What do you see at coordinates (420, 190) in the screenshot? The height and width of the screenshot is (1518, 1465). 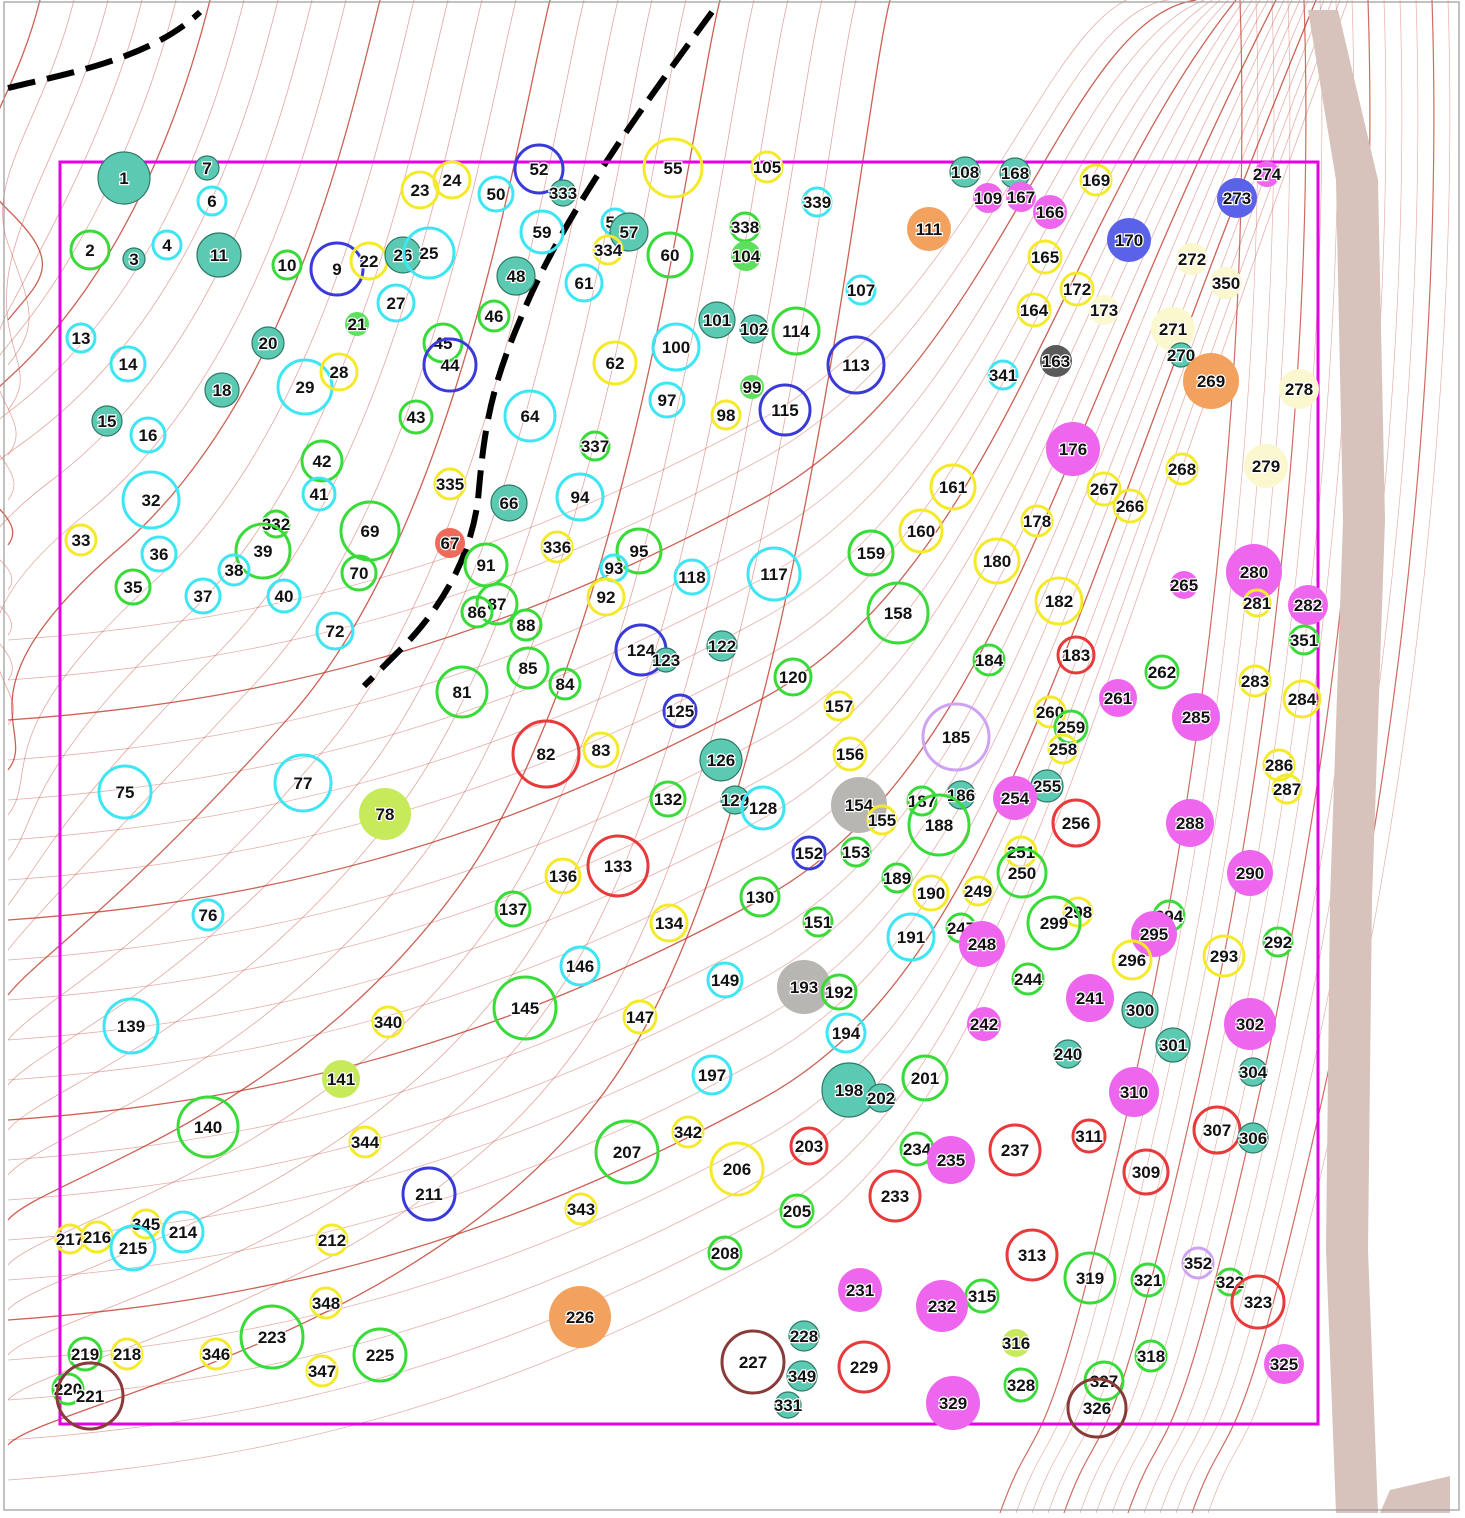 I see `tree-marker: 23` at bounding box center [420, 190].